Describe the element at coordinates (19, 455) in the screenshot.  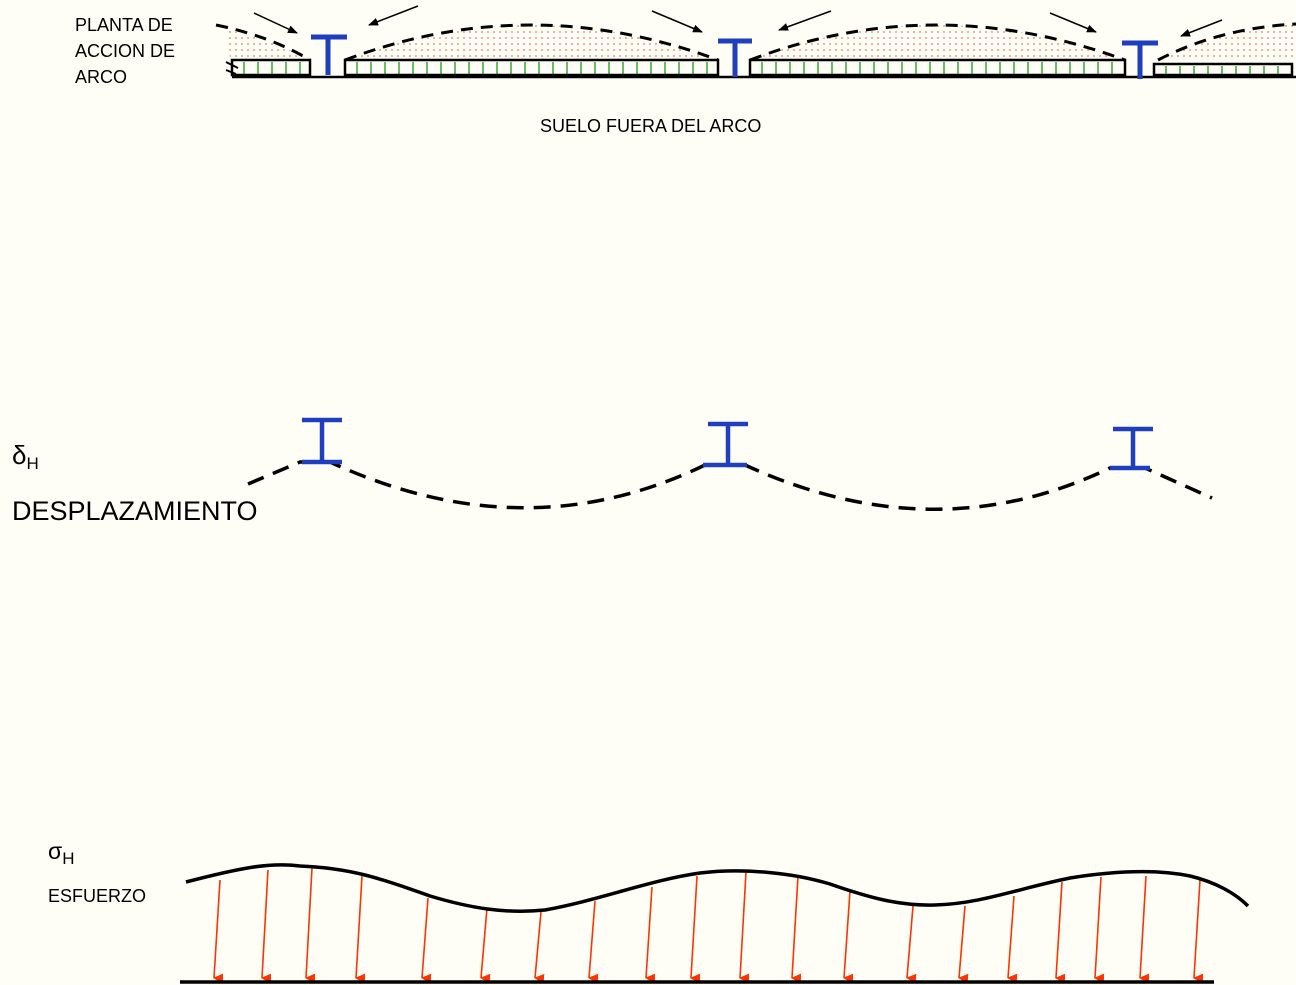
I see `delta-glyph: δ` at that location.